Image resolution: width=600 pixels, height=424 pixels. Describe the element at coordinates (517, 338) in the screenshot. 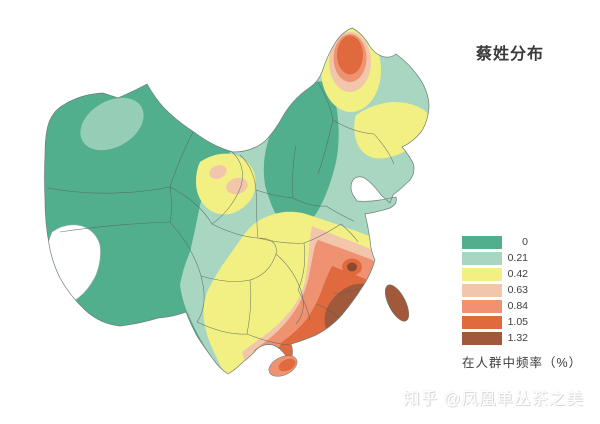

I see `legend-value: 1.32` at that location.